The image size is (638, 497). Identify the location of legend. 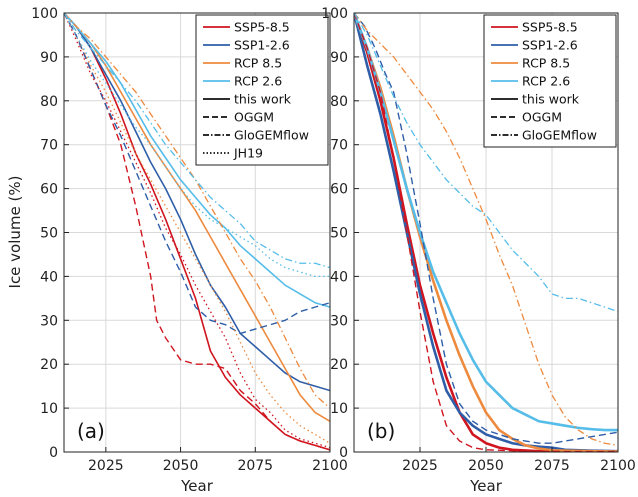
(262, 90).